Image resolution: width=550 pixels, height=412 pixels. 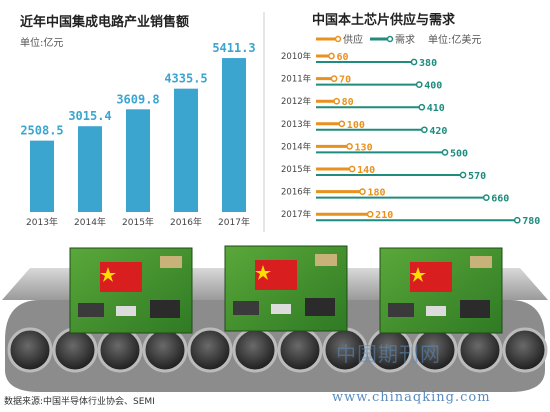 What do you see at coordinates (296, 56) in the screenshot?
I see `year-label: 2010年` at bounding box center [296, 56].